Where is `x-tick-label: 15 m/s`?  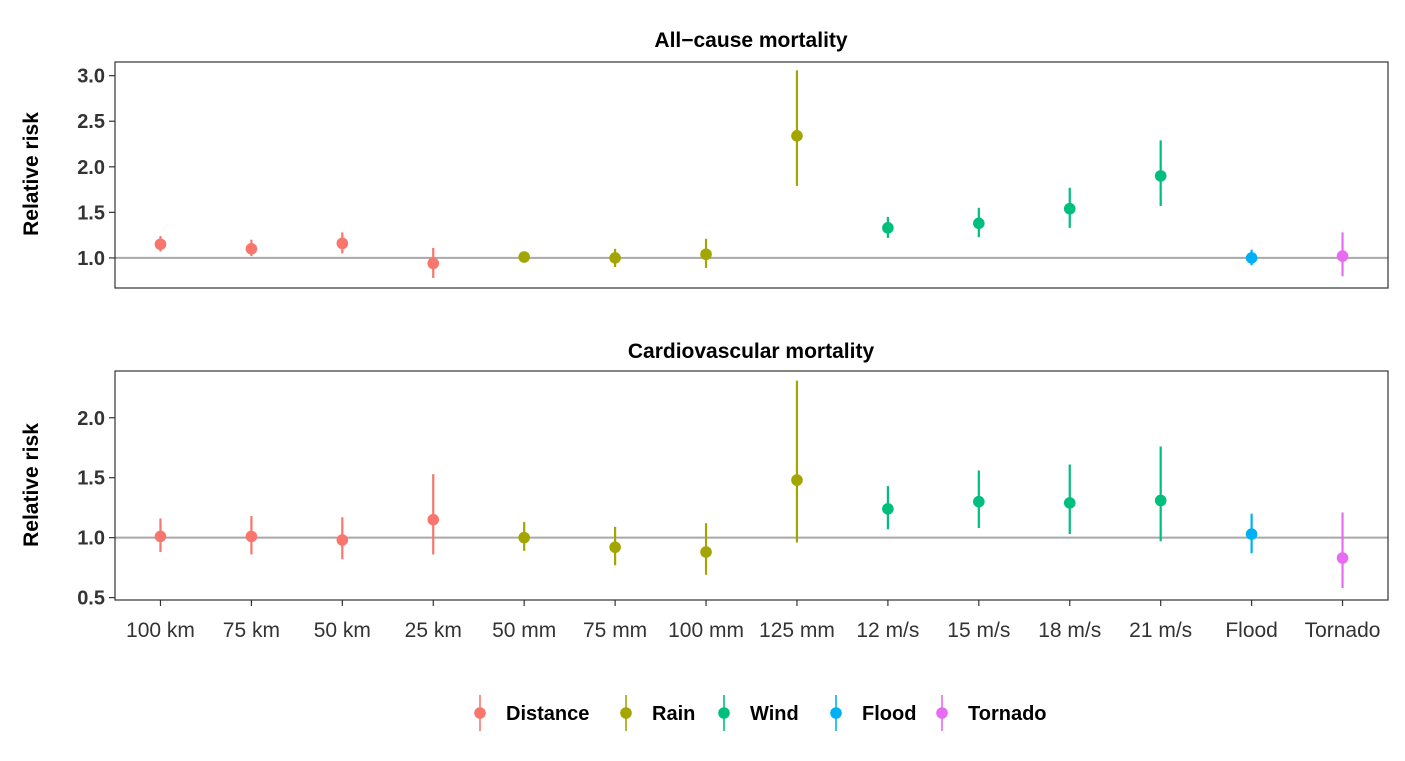
x-tick-label: 15 m/s is located at coordinates (978, 630).